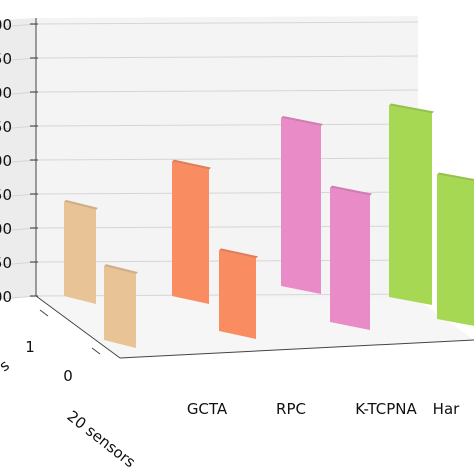 This screenshot has width=474, height=474. I want to click on category-label-har: Har, so click(446, 409).